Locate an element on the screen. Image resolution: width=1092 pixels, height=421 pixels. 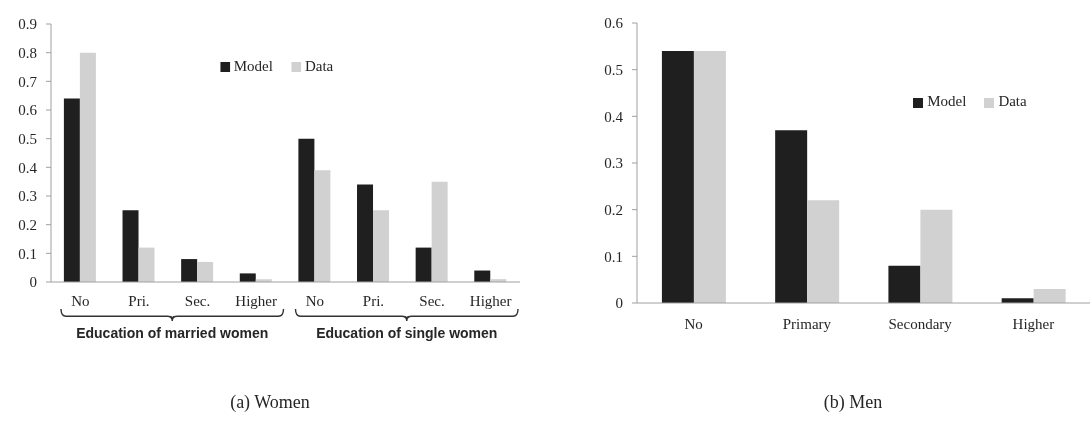
y-tick-label: 0.9 is located at coordinates (27, 24).